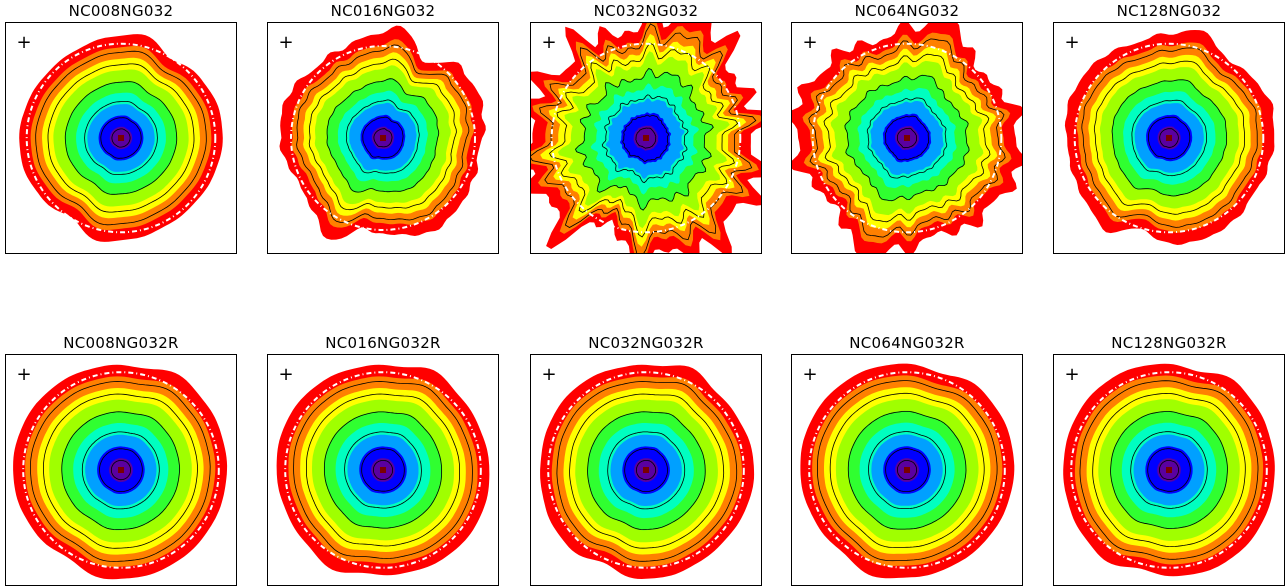  I want to click on panel-title: NC064NG032R, so click(907, 343).